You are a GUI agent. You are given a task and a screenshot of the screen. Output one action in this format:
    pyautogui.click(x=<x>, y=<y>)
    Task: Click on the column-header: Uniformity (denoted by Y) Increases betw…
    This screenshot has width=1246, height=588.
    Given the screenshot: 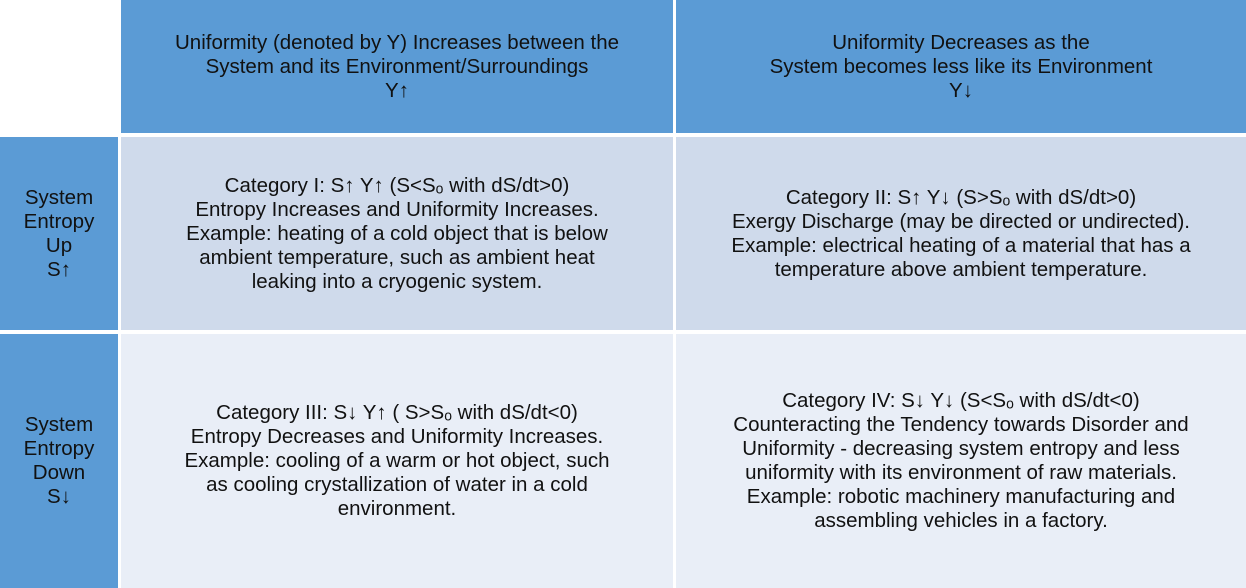 What is the action you would take?
    pyautogui.click(x=395, y=66)
    